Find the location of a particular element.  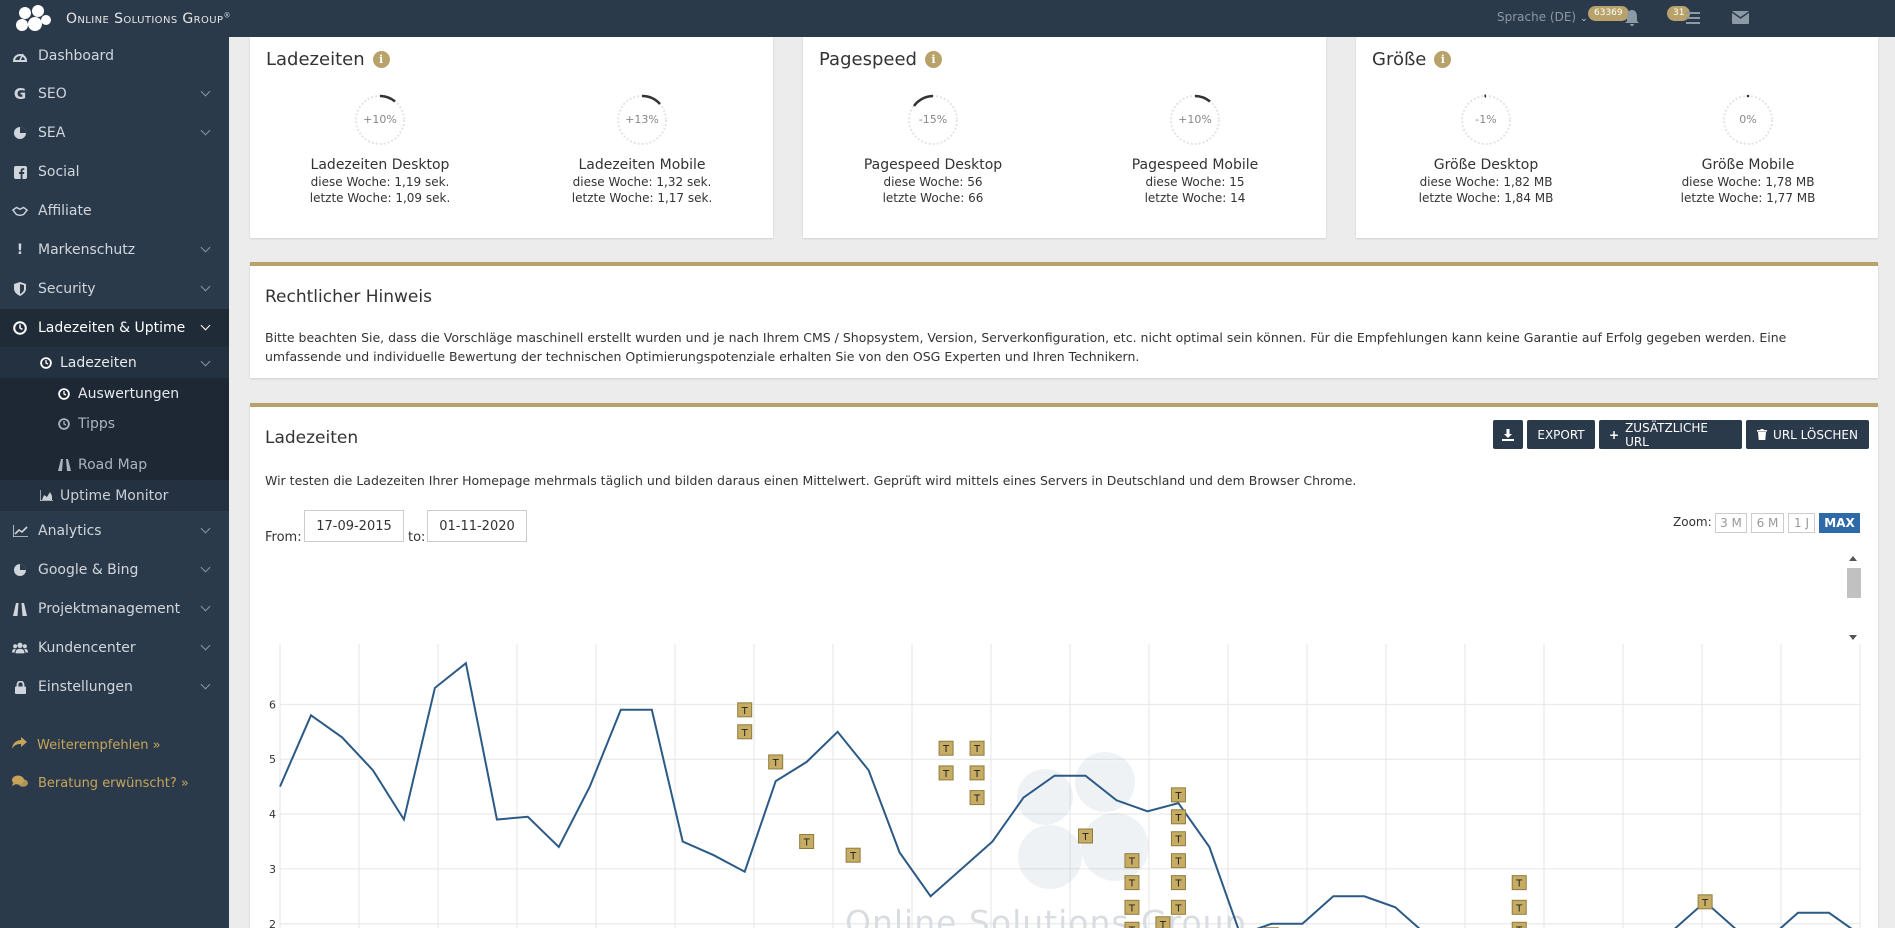

sidebar-sub-auswertungen: Auswertungen is located at coordinates (114, 393).